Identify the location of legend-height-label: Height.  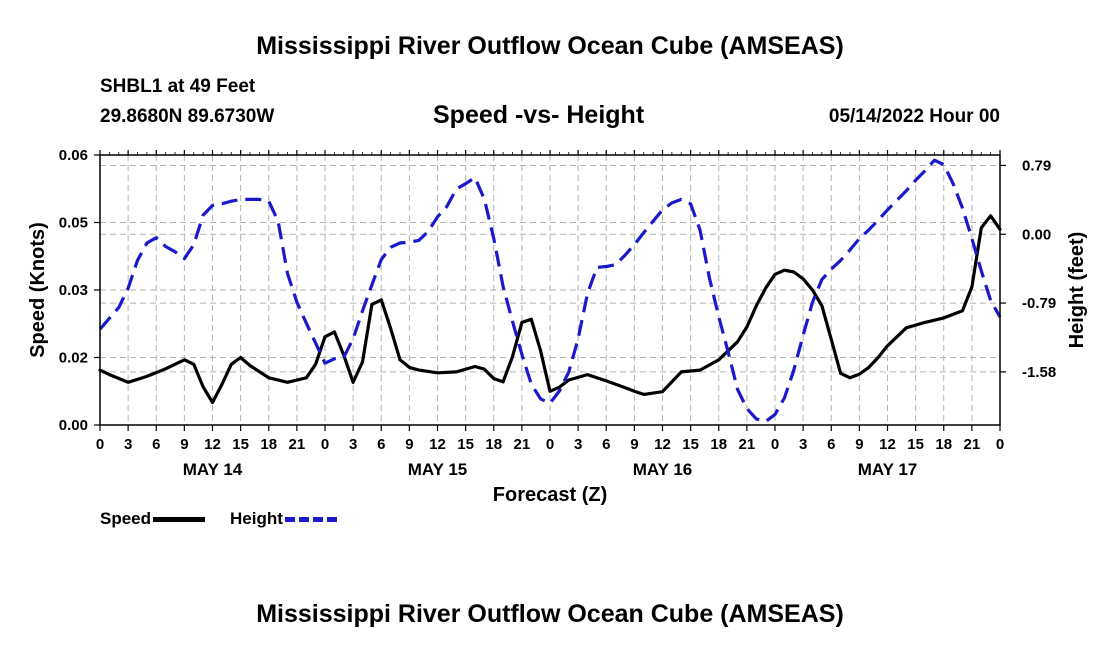
(256, 518).